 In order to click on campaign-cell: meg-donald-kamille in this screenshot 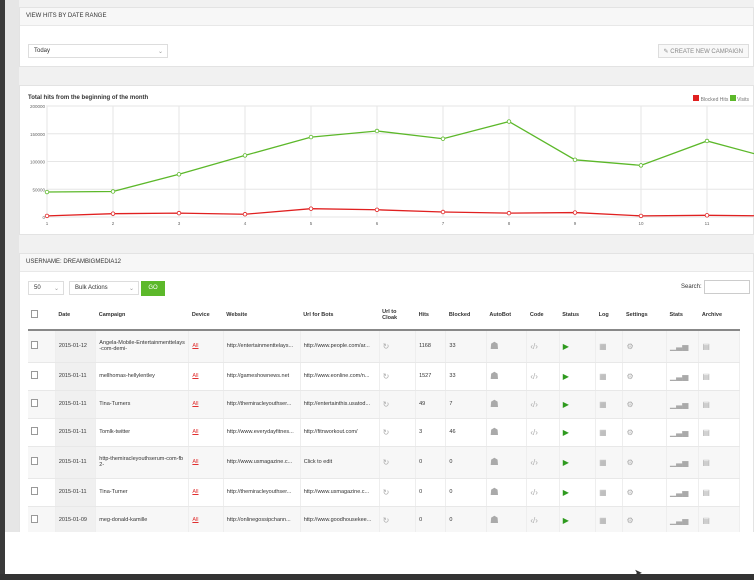, I will do `click(142, 520)`.